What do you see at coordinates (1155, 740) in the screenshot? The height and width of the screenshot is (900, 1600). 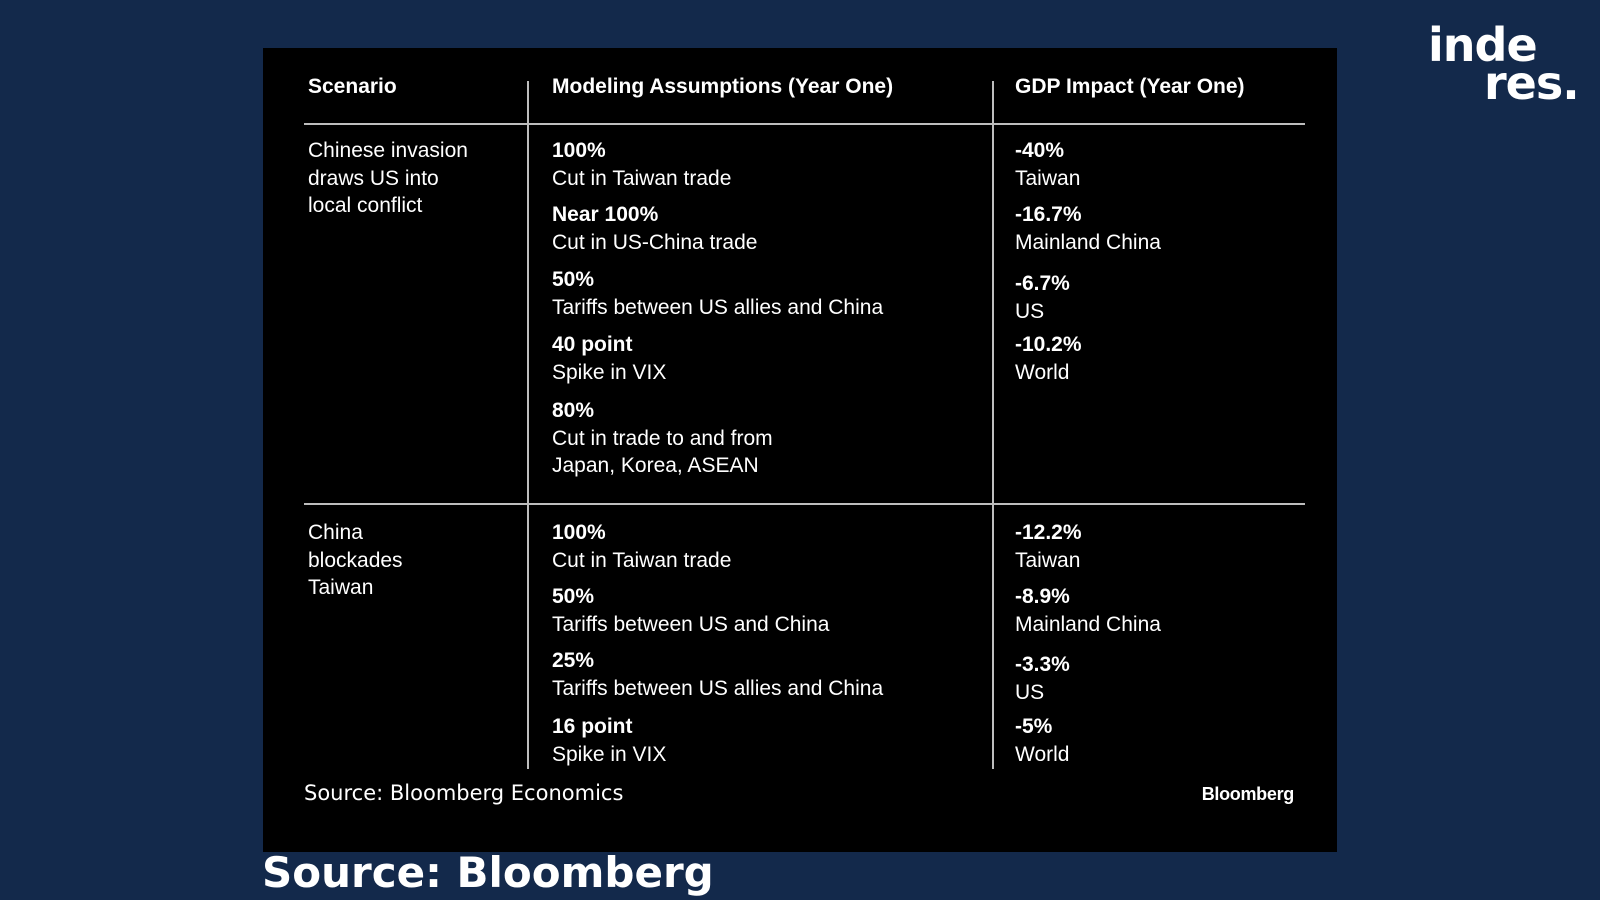 I see `impact-item: -5% World` at bounding box center [1155, 740].